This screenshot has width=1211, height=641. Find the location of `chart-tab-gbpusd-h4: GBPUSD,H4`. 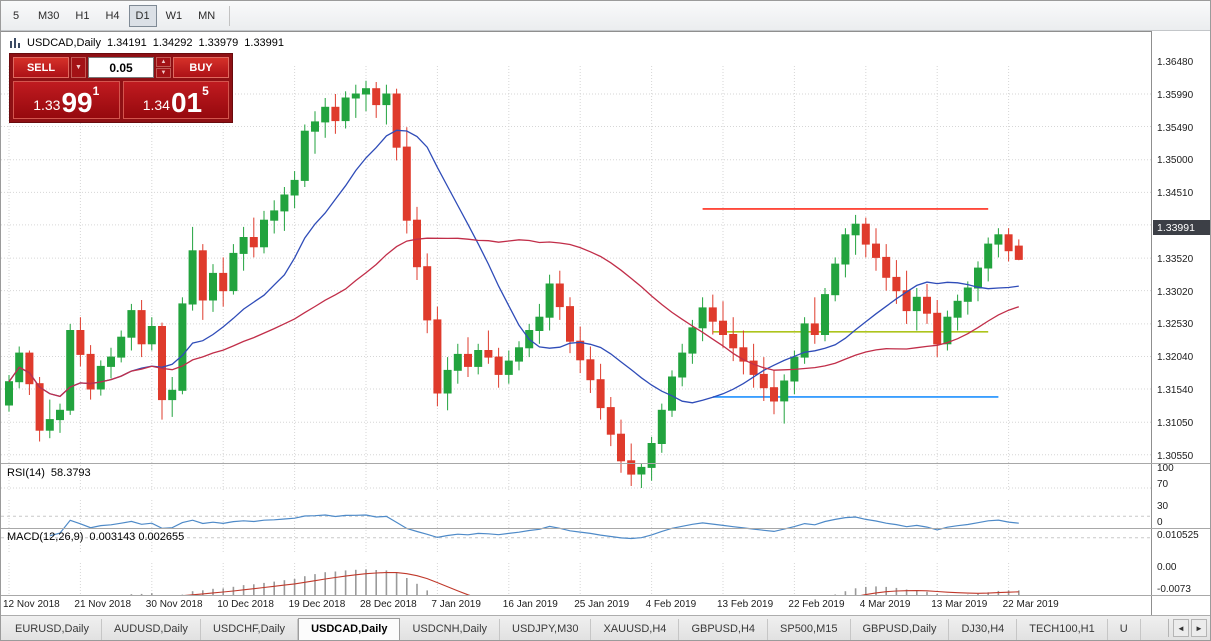

chart-tab-gbpusd-h4: GBPUSD,H4 is located at coordinates (724, 629).